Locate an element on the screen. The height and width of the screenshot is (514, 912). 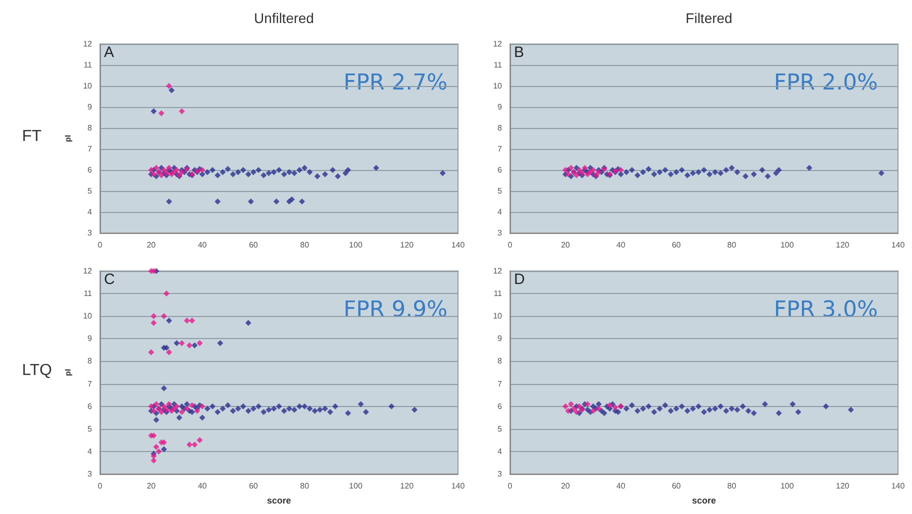
chart-title: Unfiltered is located at coordinates (284, 18).